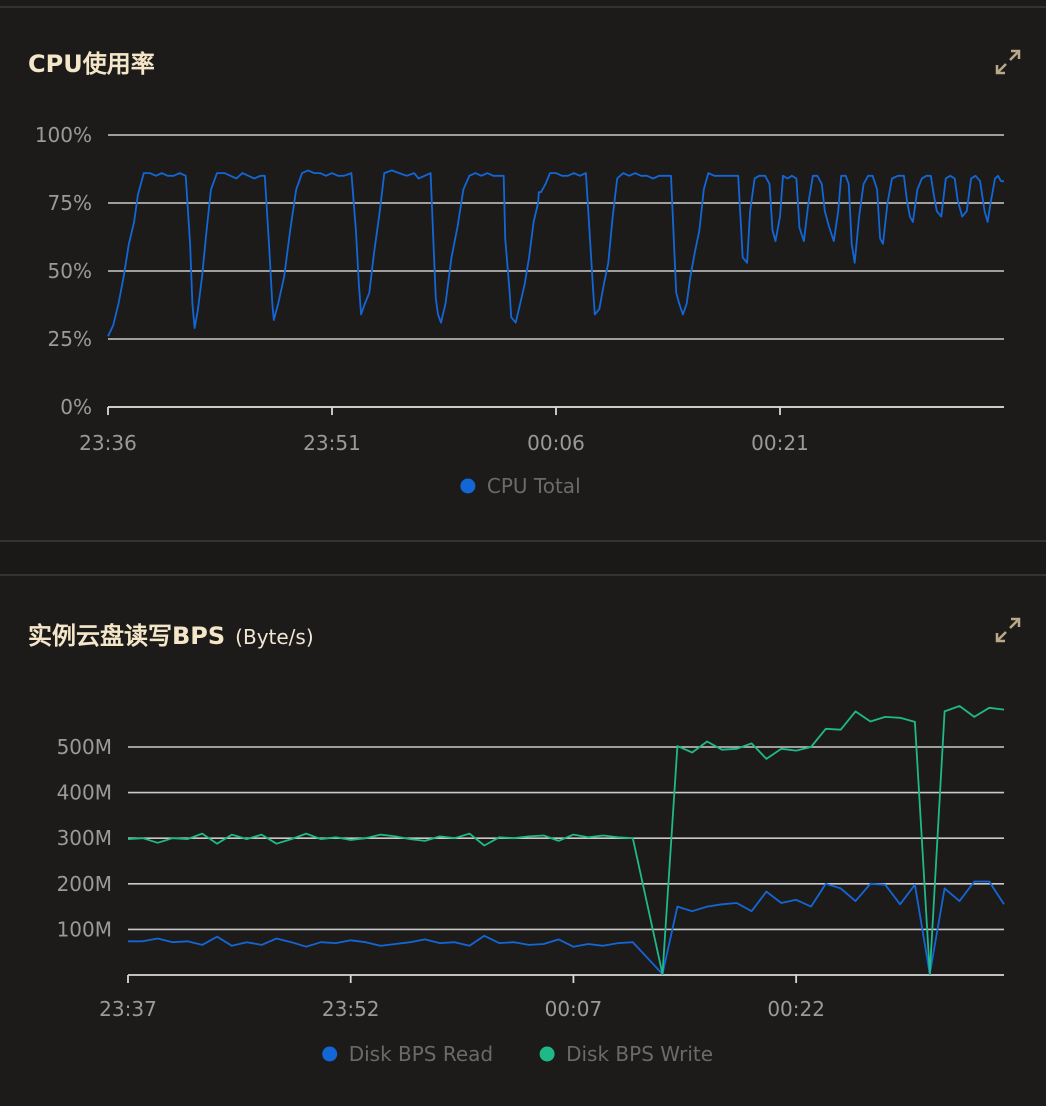 This screenshot has height=1106, width=1046. Describe the element at coordinates (796, 1009) in the screenshot. I see `x-tick-label: 00:22` at that location.